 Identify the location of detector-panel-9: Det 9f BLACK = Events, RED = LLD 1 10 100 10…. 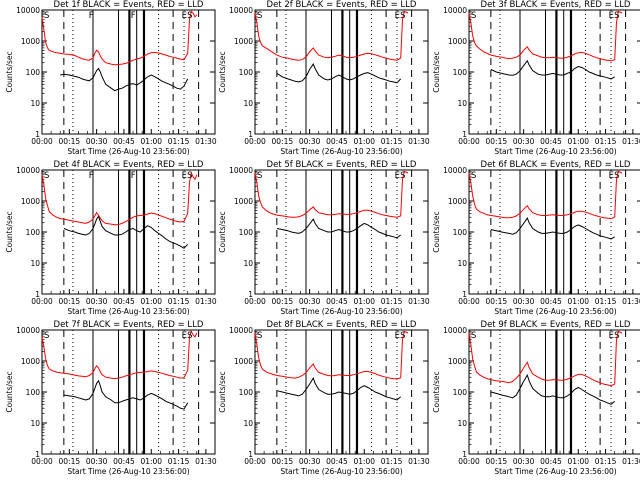
(536, 398).